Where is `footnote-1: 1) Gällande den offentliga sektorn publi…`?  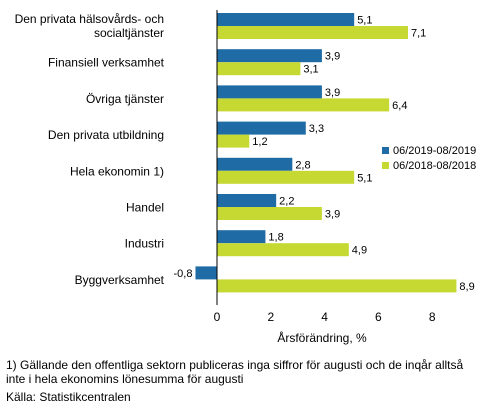 footnote-1: 1) Gällande den offentliga sektorn publi… is located at coordinates (247, 372).